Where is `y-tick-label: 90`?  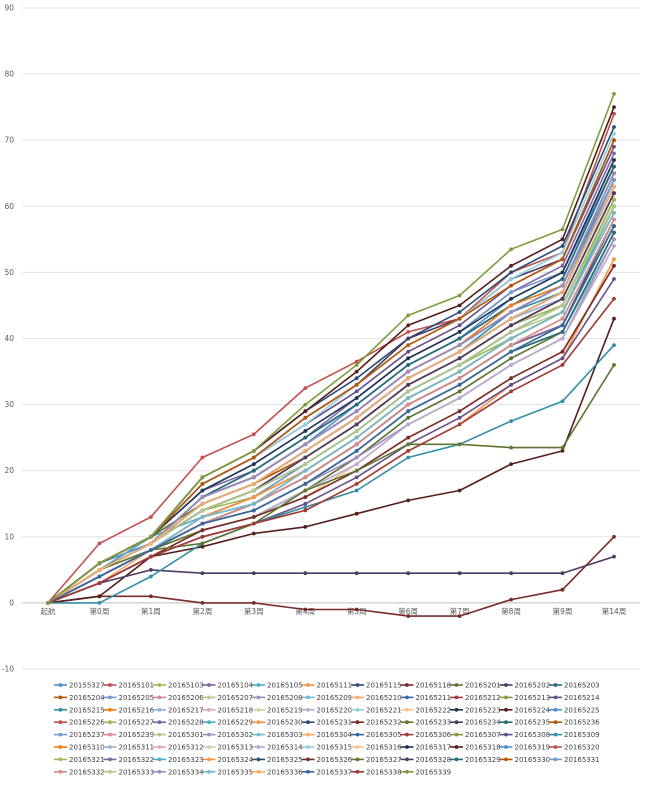 y-tick-label: 90 is located at coordinates (9, 8).